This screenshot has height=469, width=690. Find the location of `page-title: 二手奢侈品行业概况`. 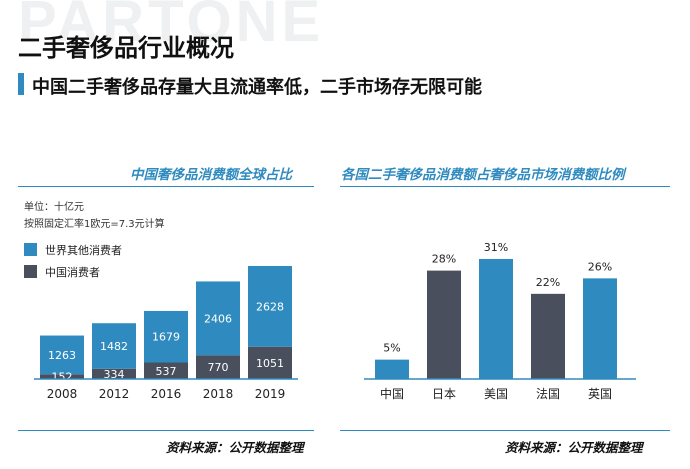

page-title: 二手奢侈品行业概况 is located at coordinates (126, 48).